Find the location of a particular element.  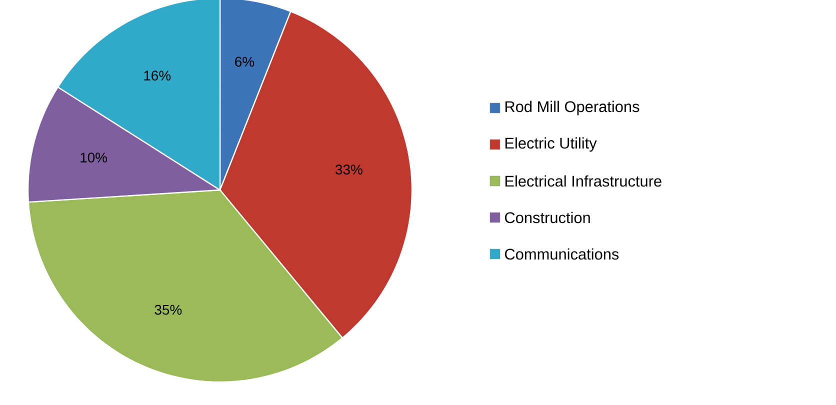

legend-label: Communications is located at coordinates (561, 254).